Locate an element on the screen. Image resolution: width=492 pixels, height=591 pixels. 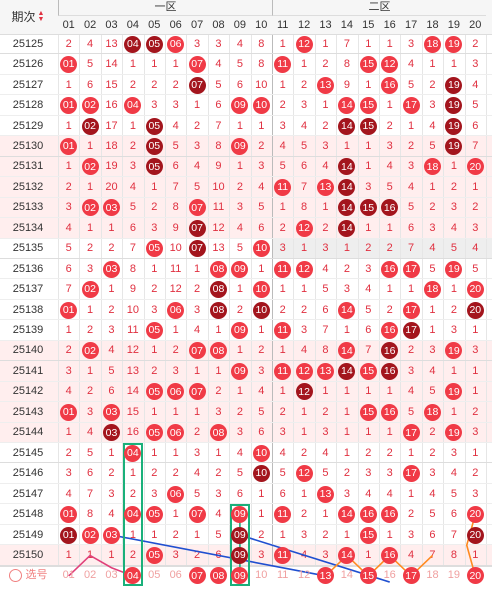
pick-number: 19 is located at coordinates (453, 575).